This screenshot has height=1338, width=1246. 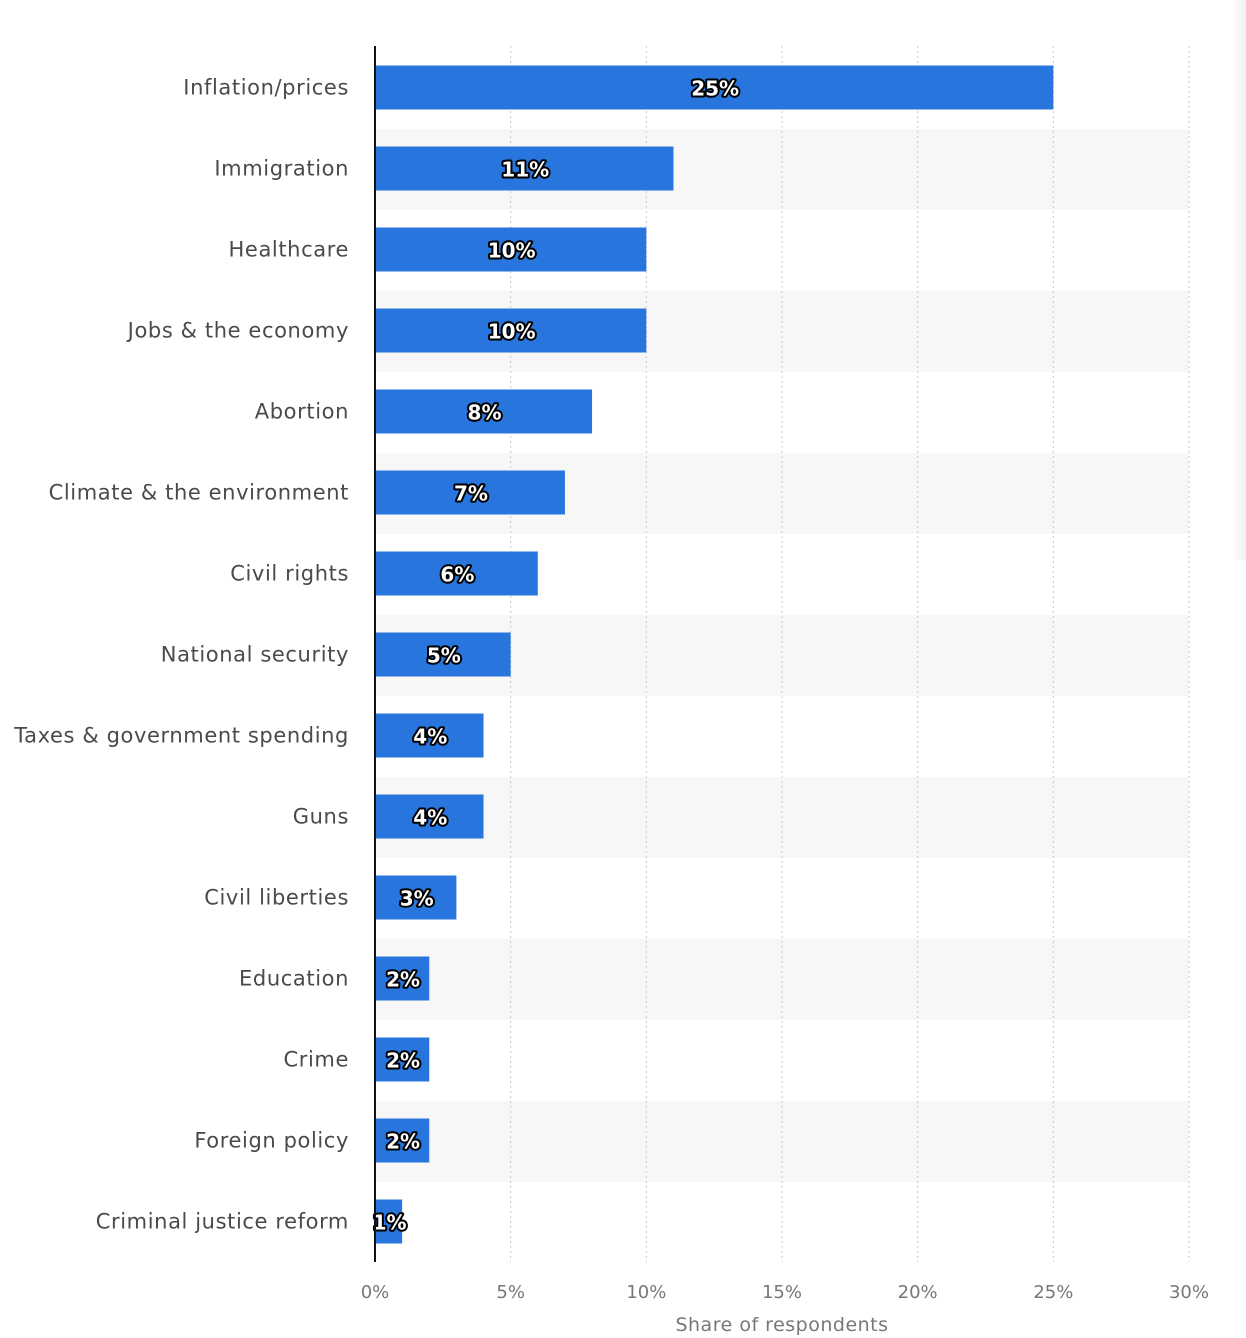 I want to click on category-label: Foreign policy, so click(x=271, y=1141).